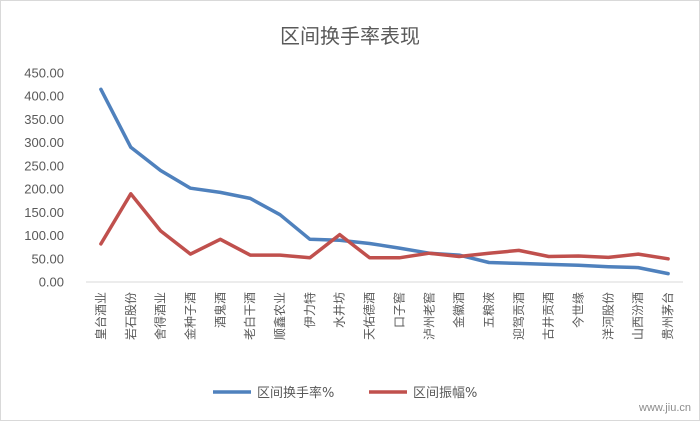 This screenshot has width=700, height=421. I want to click on y-tick-label: 300.00, so click(44, 142).